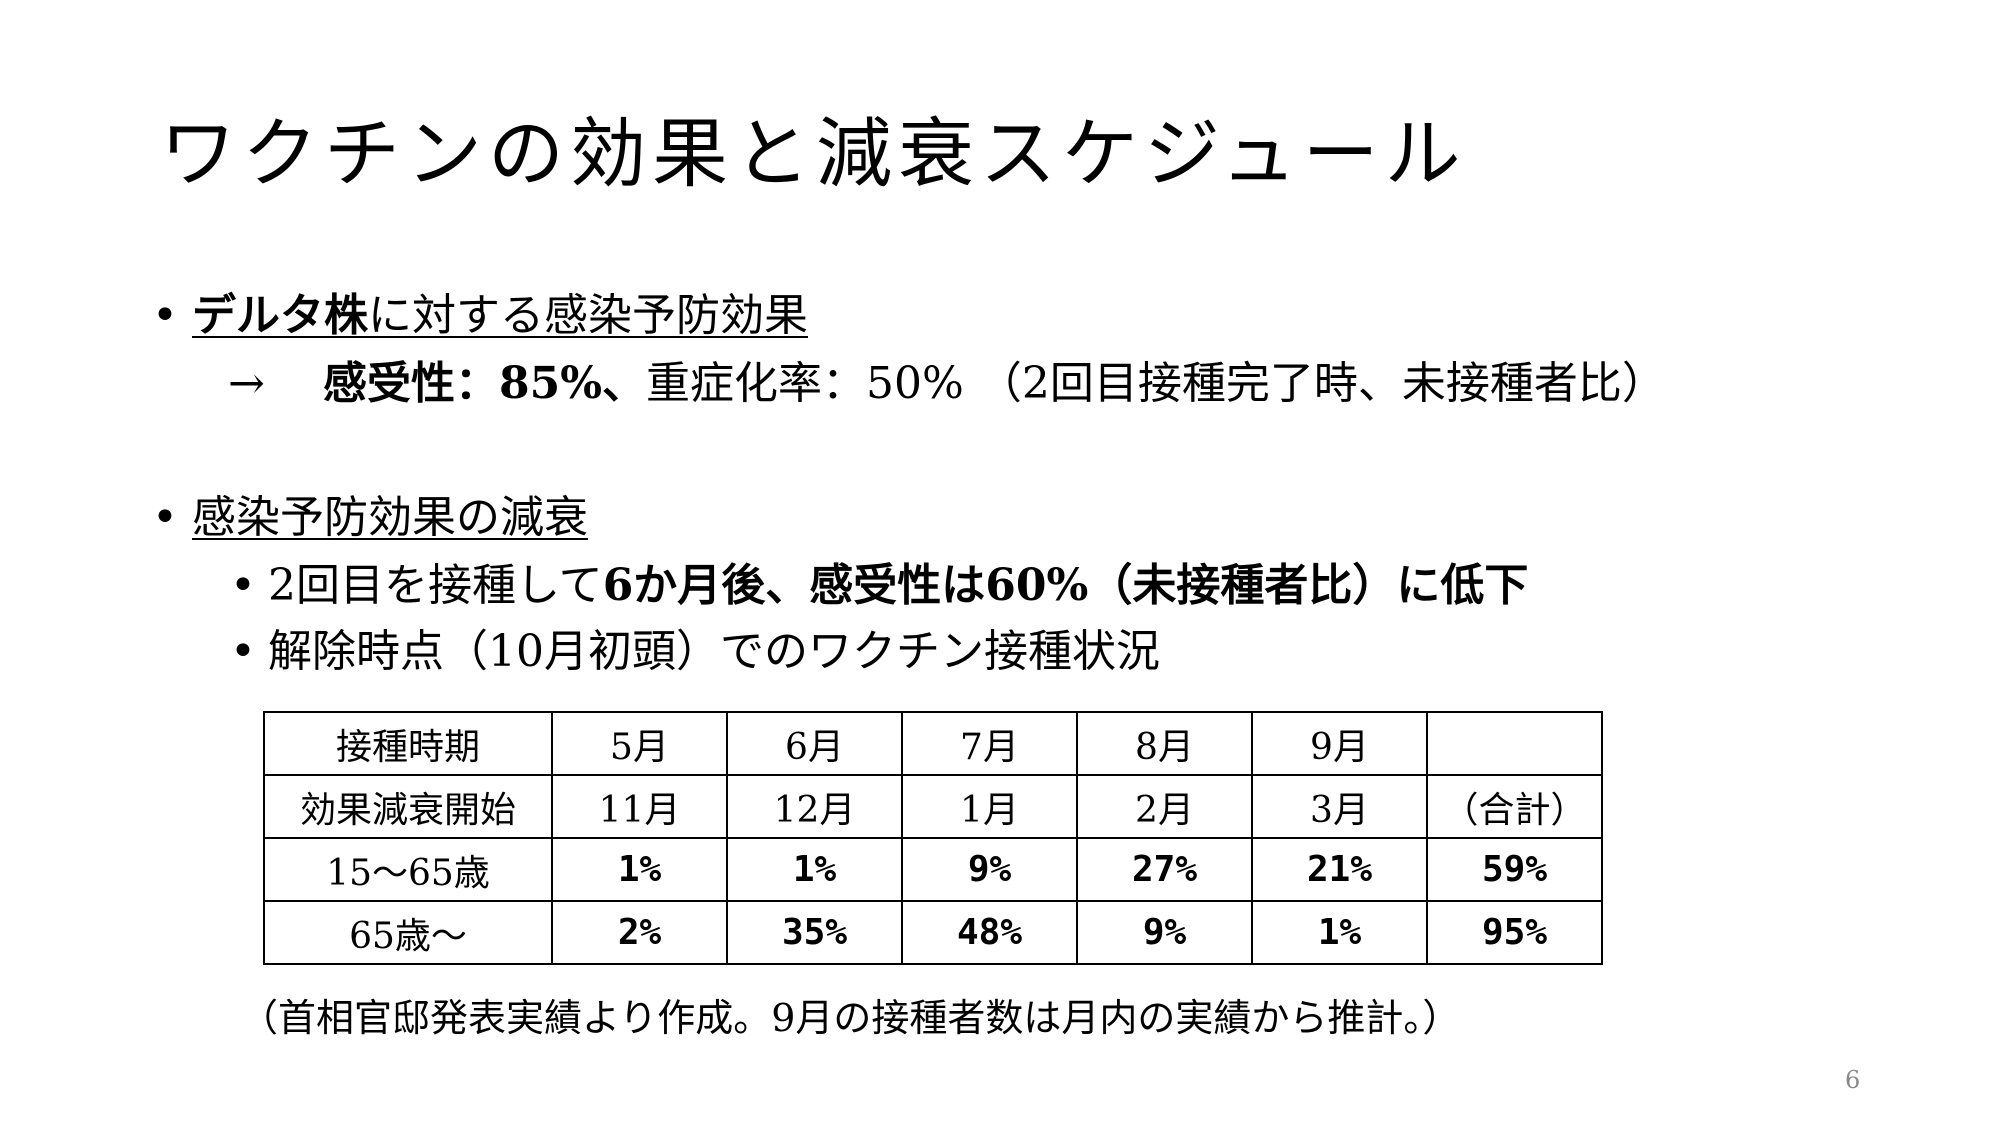  What do you see at coordinates (1514, 743) in the screenshot?
I see `table-cell` at bounding box center [1514, 743].